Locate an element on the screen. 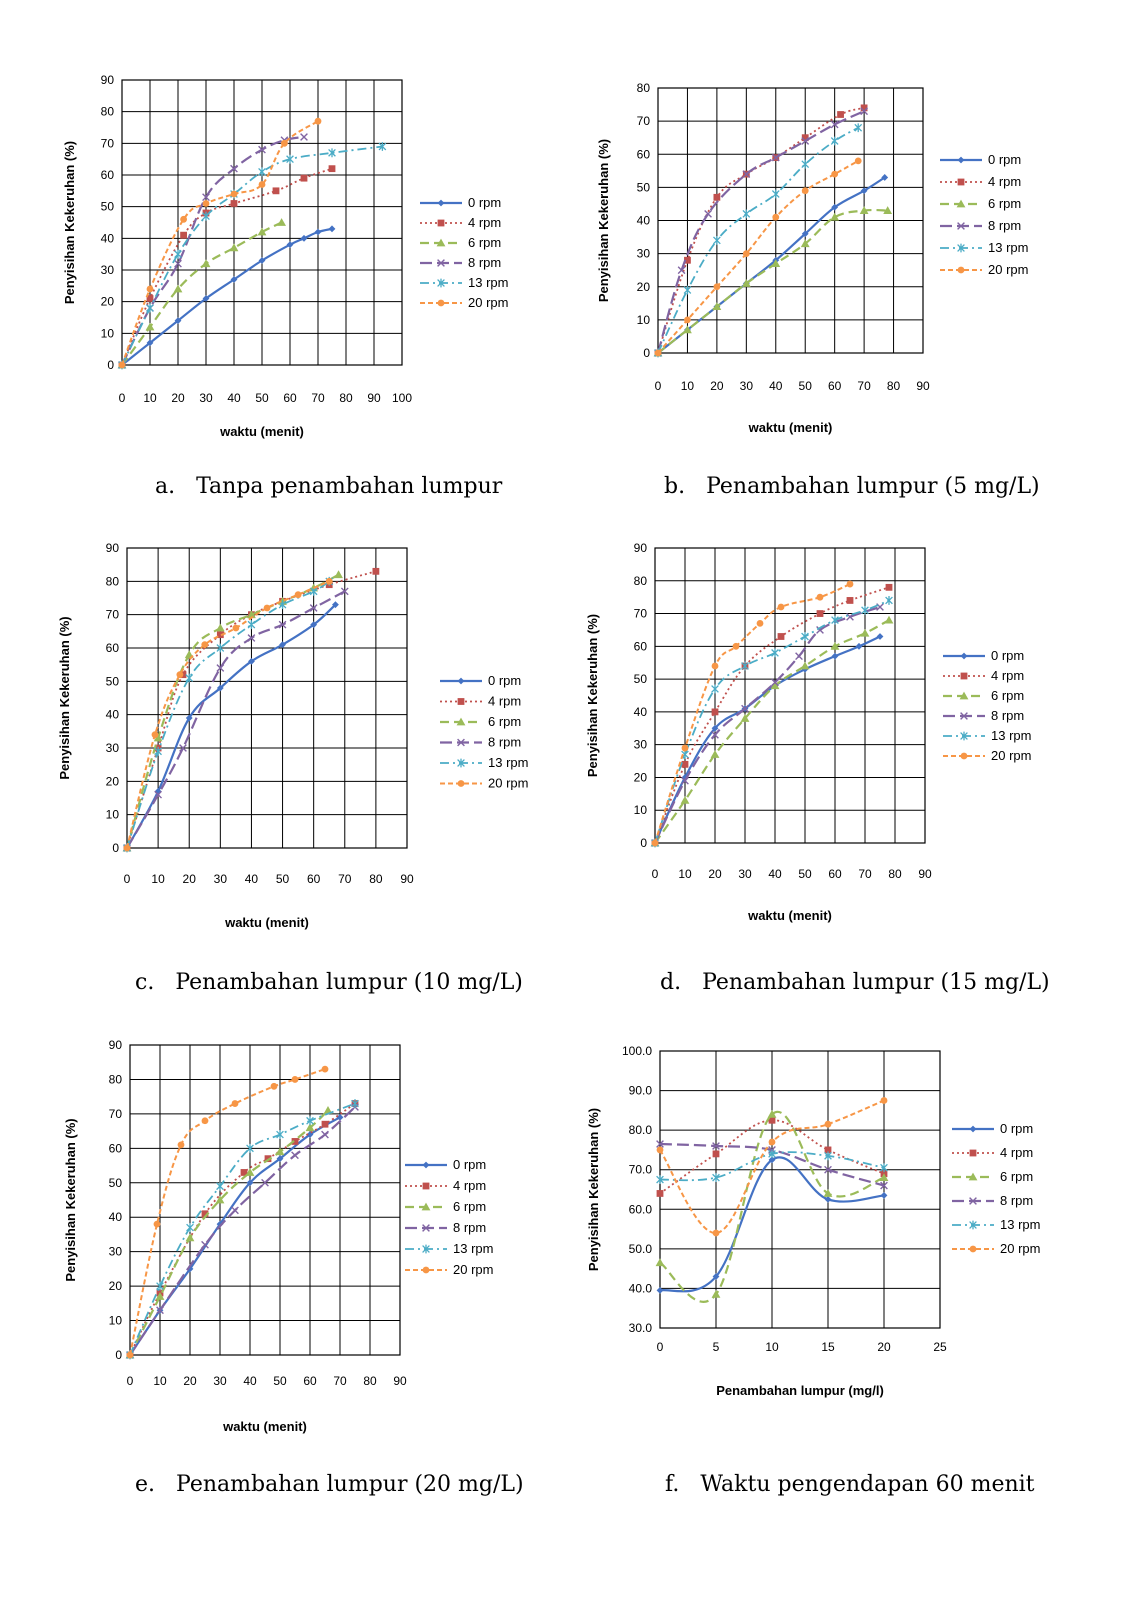 This screenshot has height=1611, width=1139. data-point-b-13rpm is located at coordinates (717, 240).